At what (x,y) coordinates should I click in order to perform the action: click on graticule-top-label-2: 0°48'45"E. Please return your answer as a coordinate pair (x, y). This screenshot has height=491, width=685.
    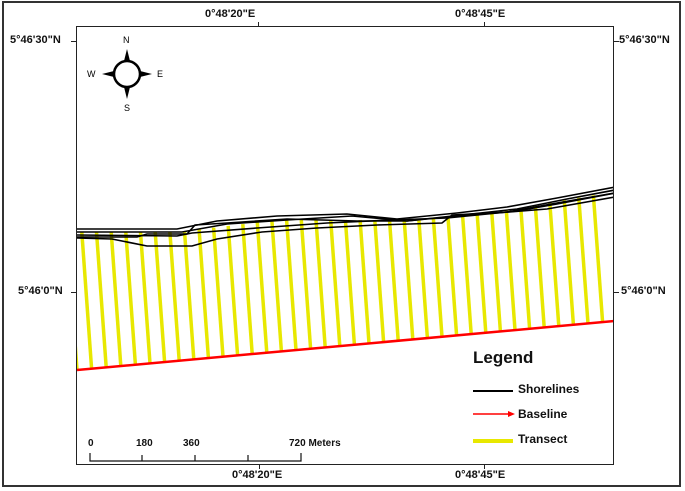
    Looking at the image, I should click on (480, 14).